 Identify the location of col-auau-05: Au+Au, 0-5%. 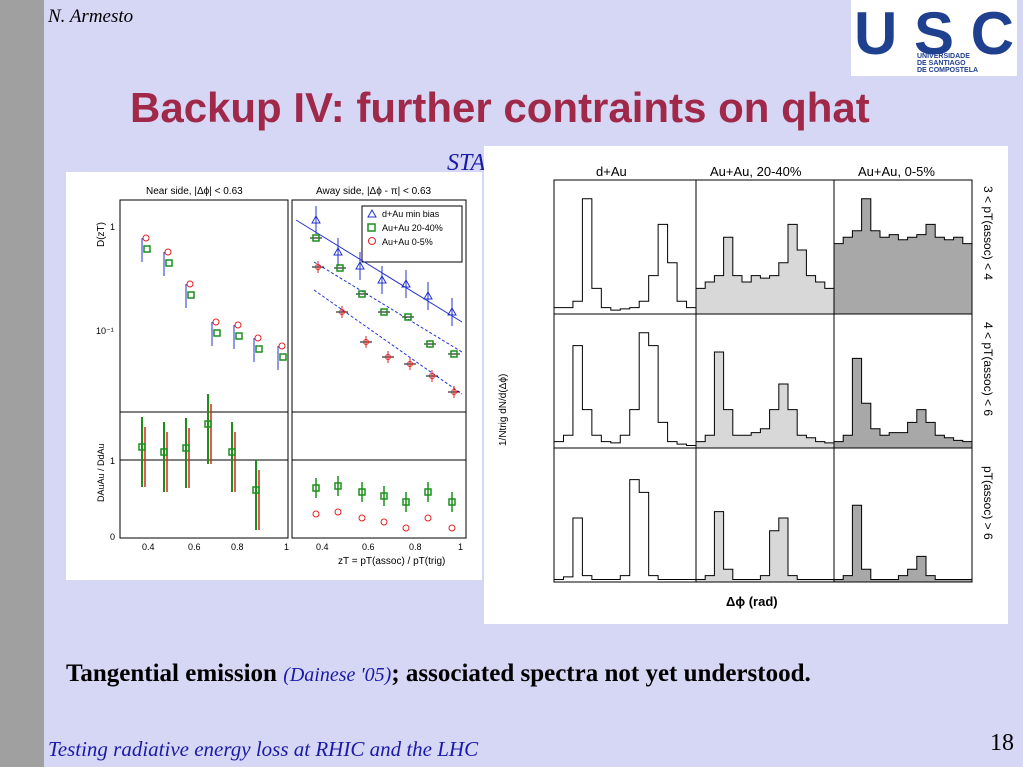
(896, 171).